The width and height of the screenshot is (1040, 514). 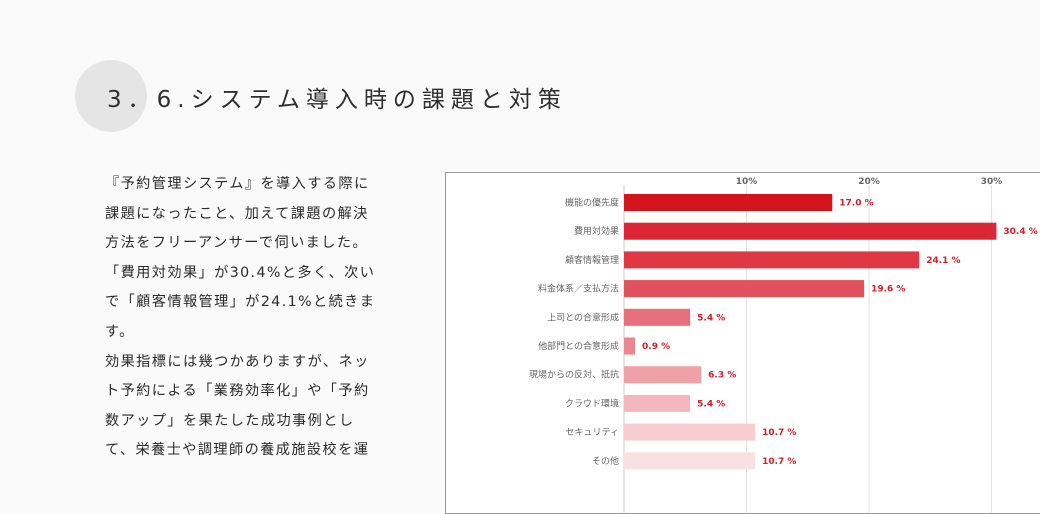 I want to click on category-label: 料金体系／支払方法, so click(x=578, y=289).